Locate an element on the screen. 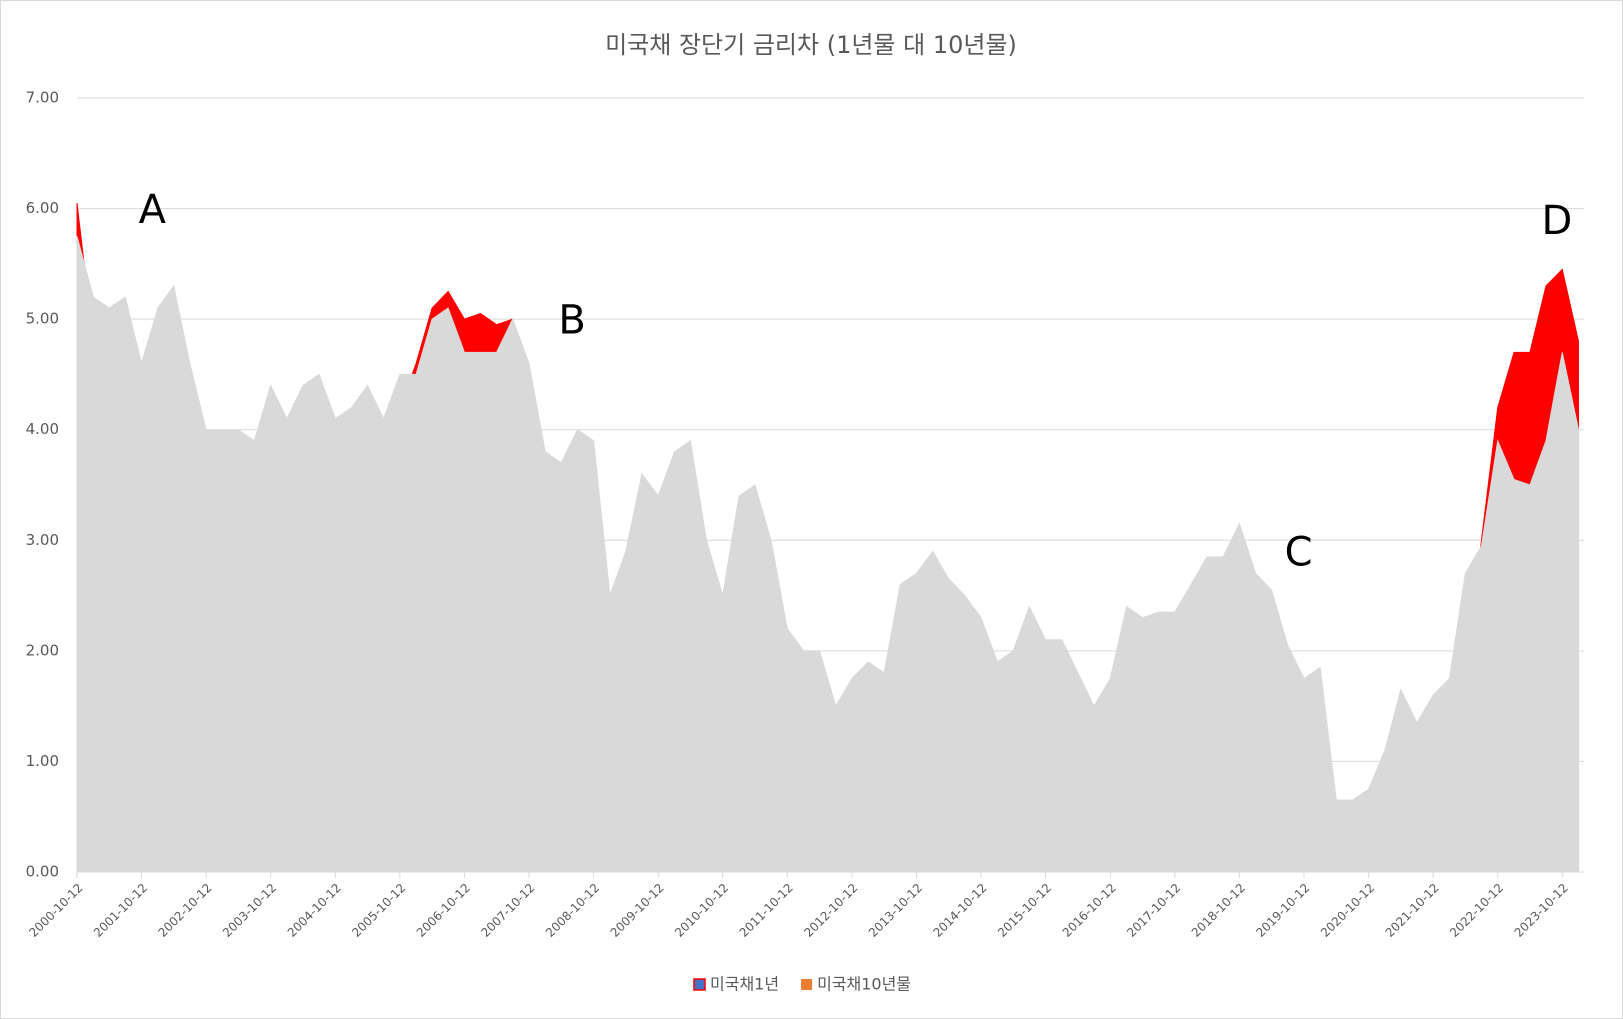 The height and width of the screenshot is (1019, 1623). y-tick-label: 6.00 is located at coordinates (42, 208).